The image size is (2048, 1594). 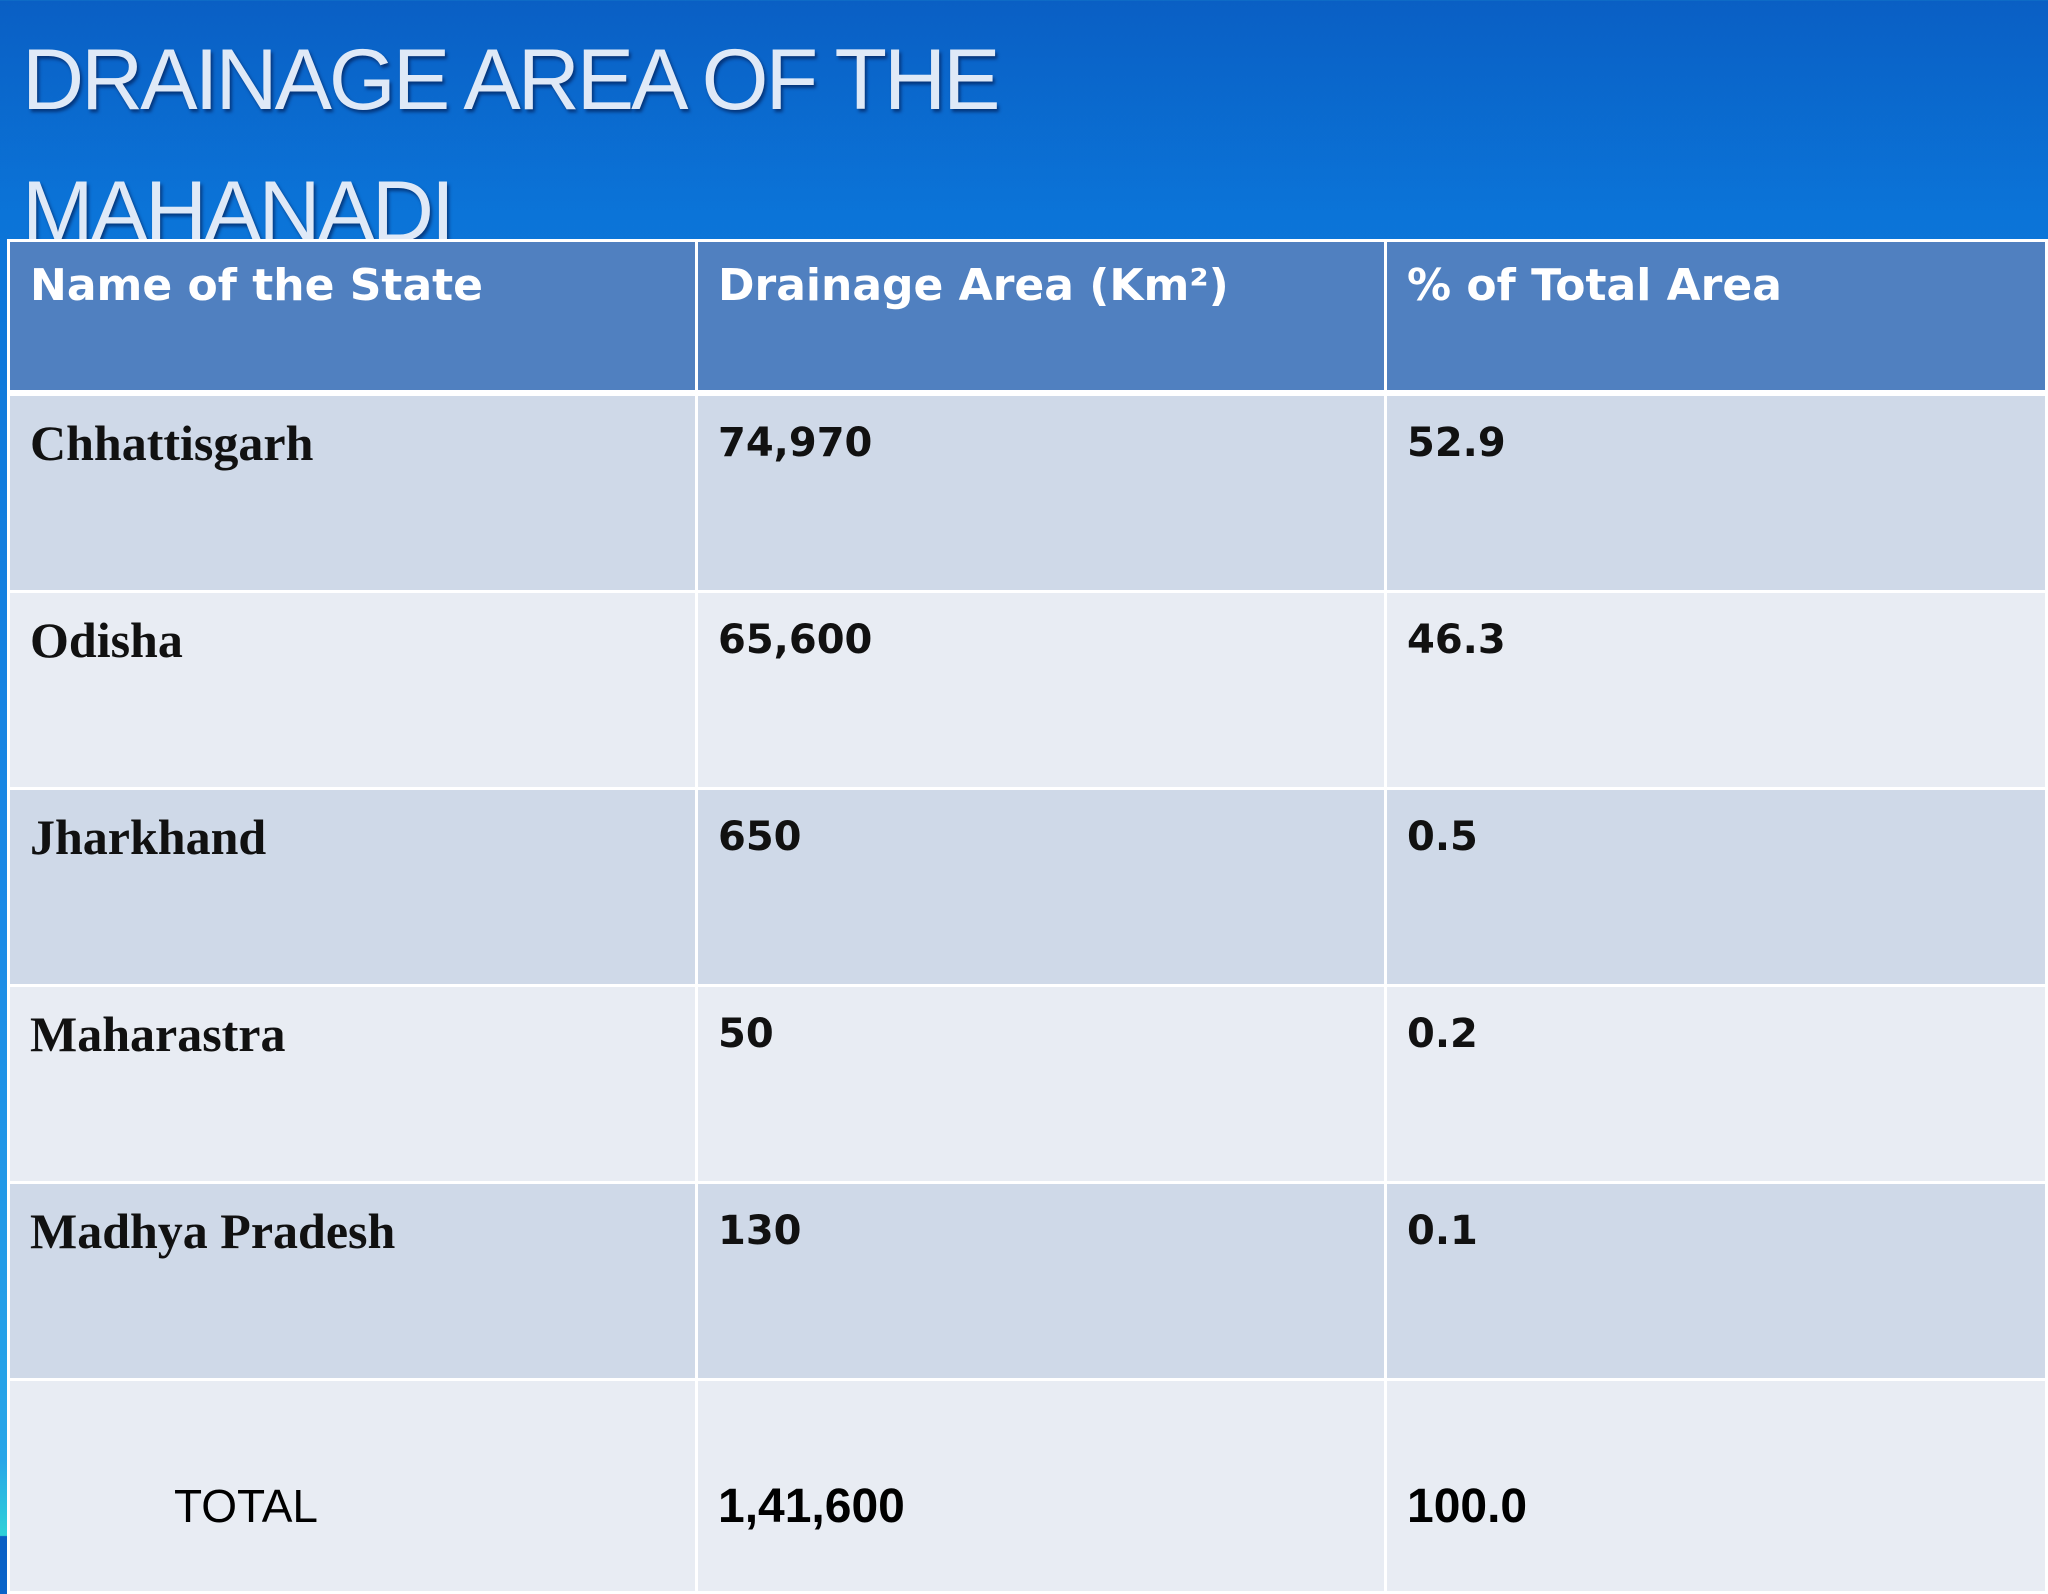 I want to click on table-row: Odisha 65,600 46.3, so click(x=1027, y=690).